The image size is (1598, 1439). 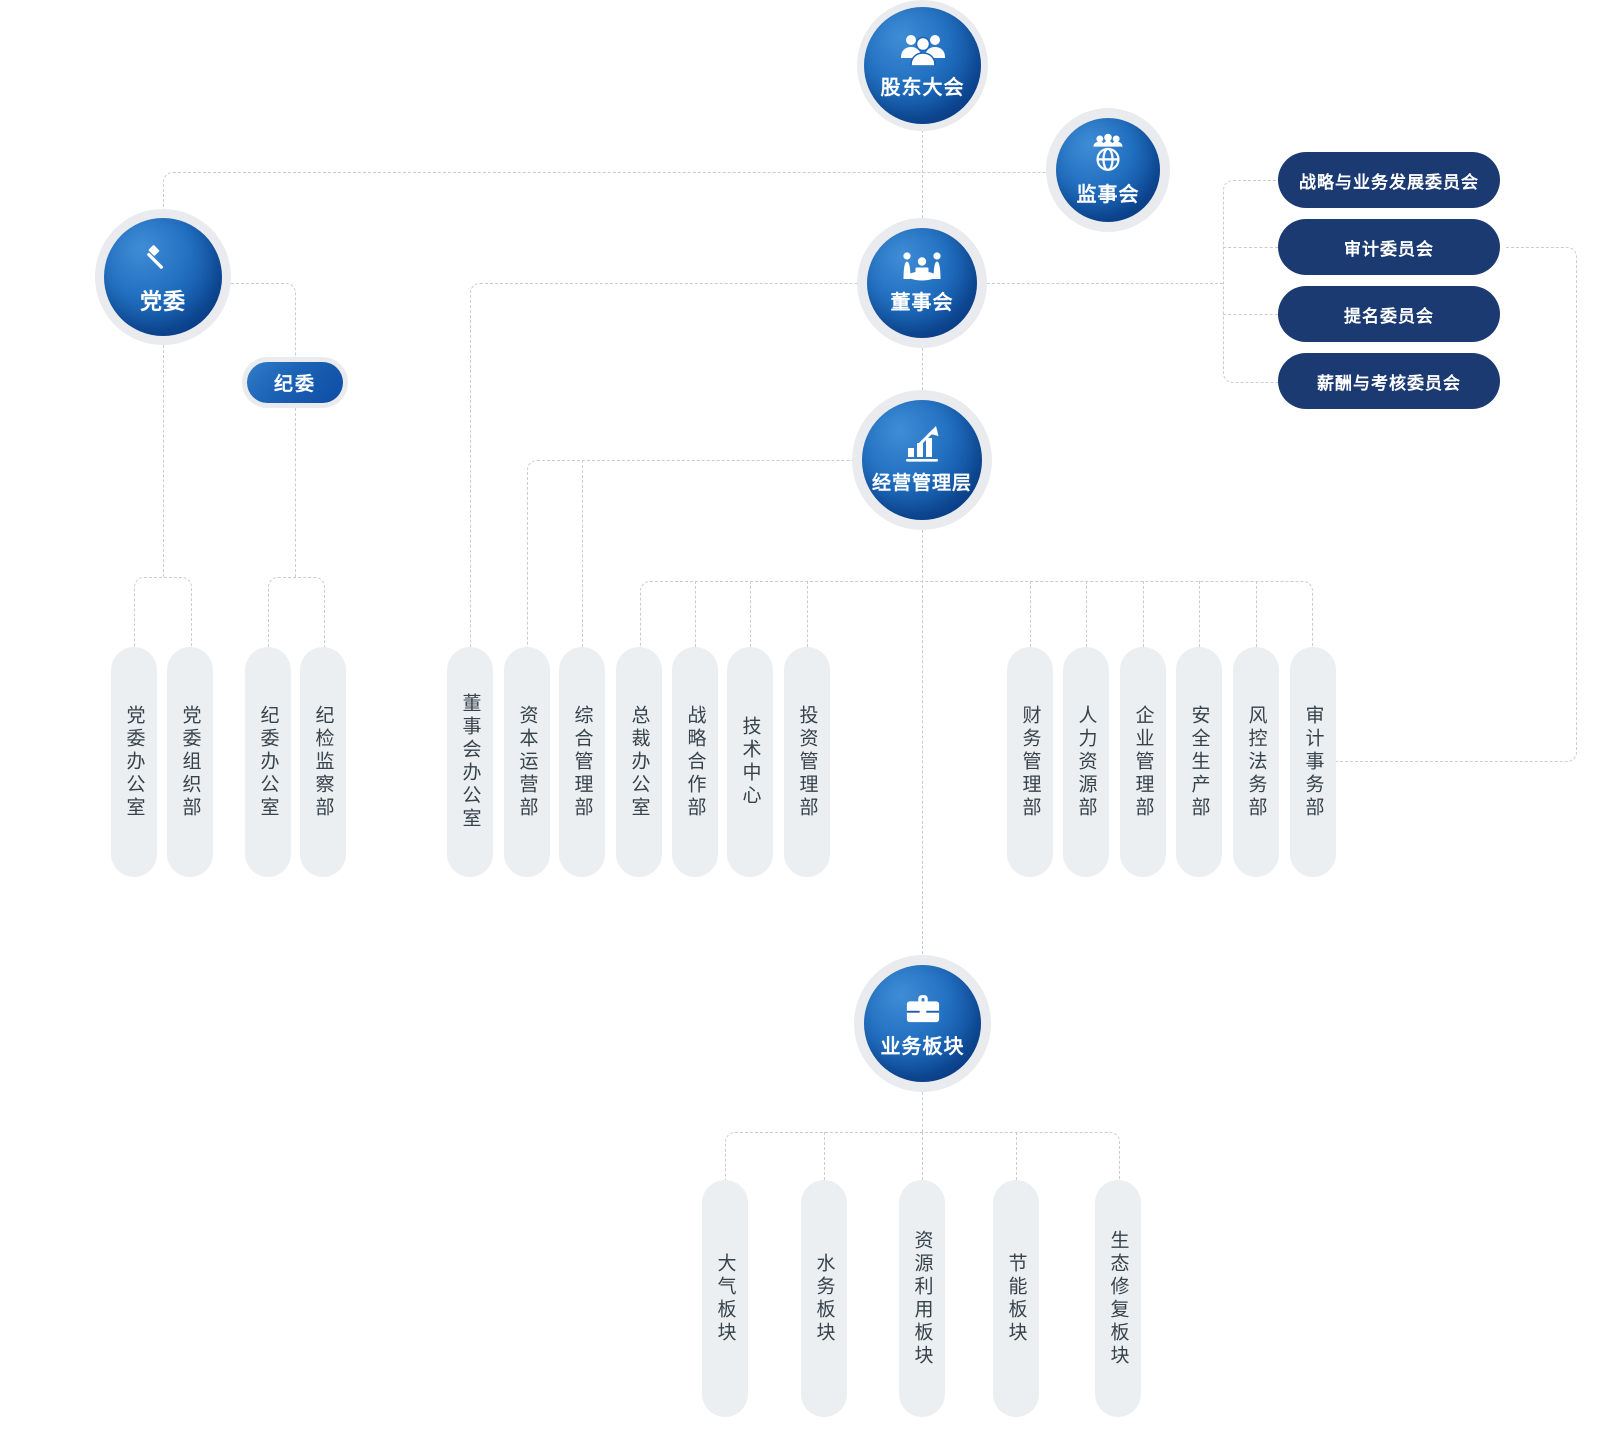 I want to click on pill-label: 纪委办公室, so click(x=268, y=762).